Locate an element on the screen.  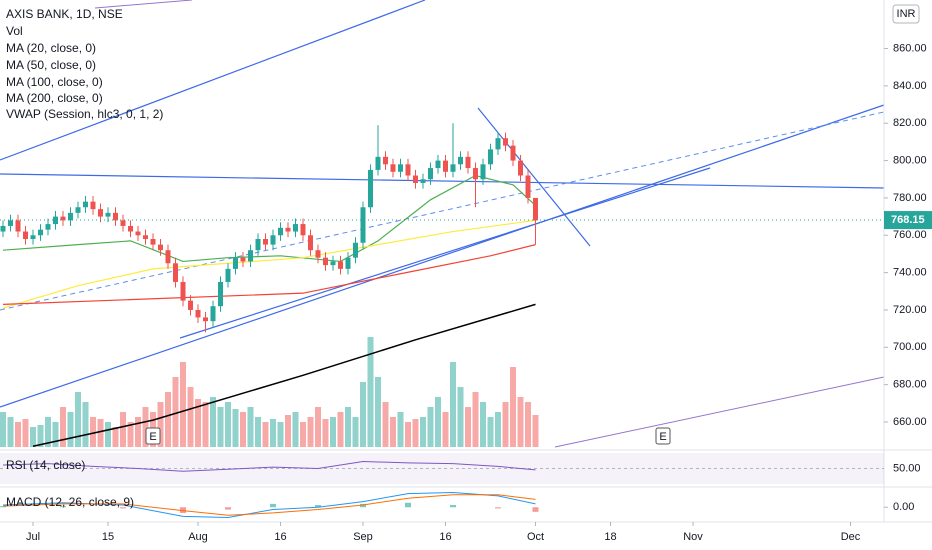
legend-entry: RSI (14, close) is located at coordinates (45, 465).